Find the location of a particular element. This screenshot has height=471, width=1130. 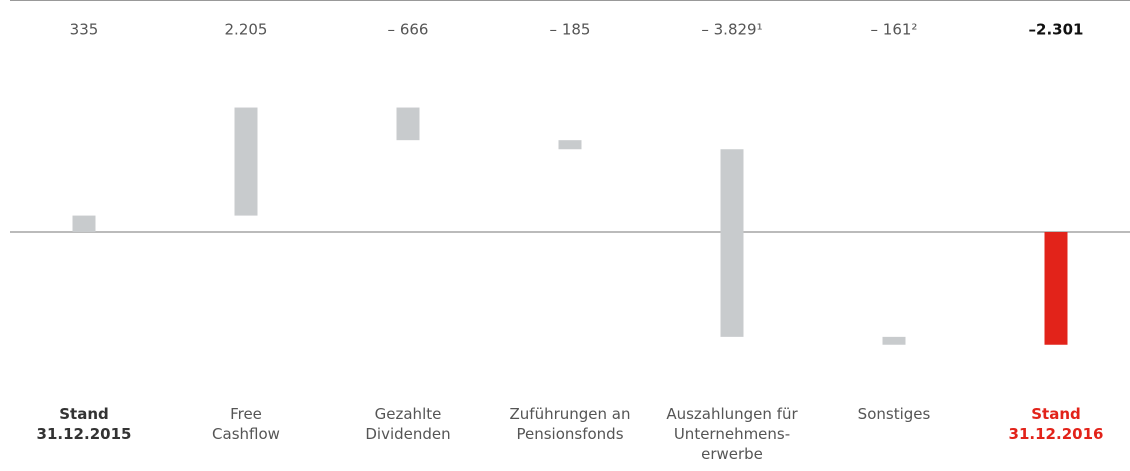

category-label: Auszahlungen für Unternehmens- erwerbe is located at coordinates (732, 434).